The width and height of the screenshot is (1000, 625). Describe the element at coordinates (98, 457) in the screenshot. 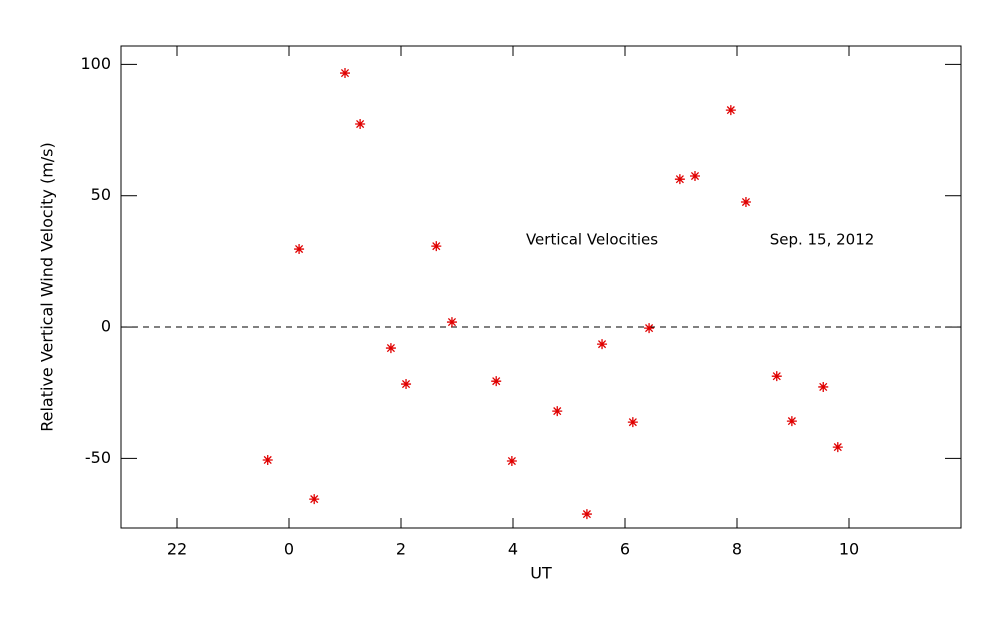

I see `y-tick-label: -50` at that location.